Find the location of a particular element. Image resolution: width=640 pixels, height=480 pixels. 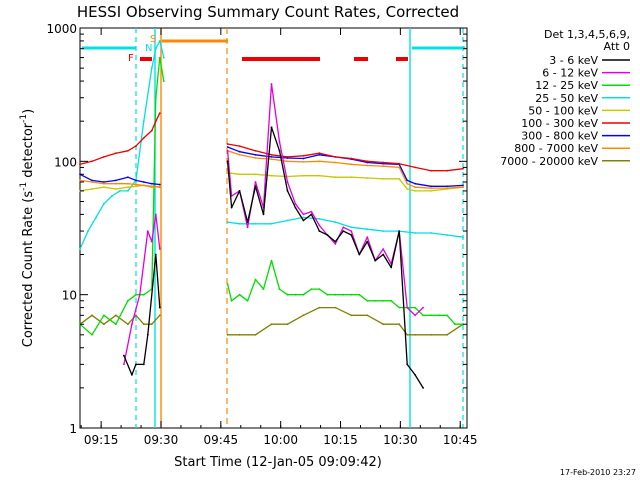

legend-label: 25 - 50 keV is located at coordinates (566, 98).